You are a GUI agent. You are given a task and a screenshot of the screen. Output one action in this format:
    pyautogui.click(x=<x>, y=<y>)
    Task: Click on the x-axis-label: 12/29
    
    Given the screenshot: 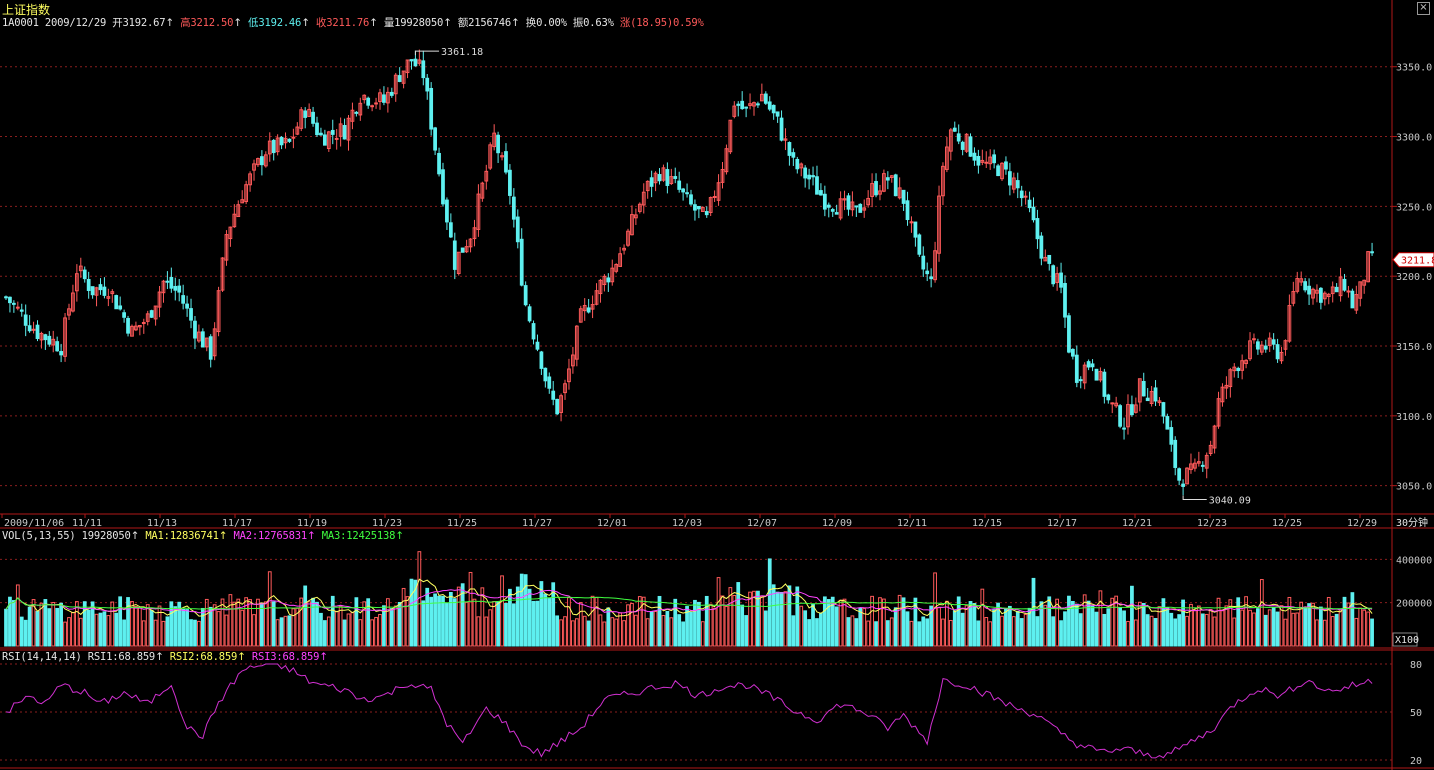 What is the action you would take?
    pyautogui.click(x=1362, y=523)
    